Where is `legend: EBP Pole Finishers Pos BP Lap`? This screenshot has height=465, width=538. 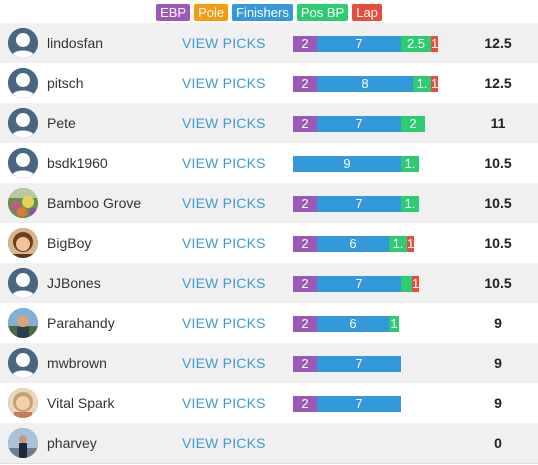
legend: EBP Pole Finishers Pos BP Lap is located at coordinates (269, 11).